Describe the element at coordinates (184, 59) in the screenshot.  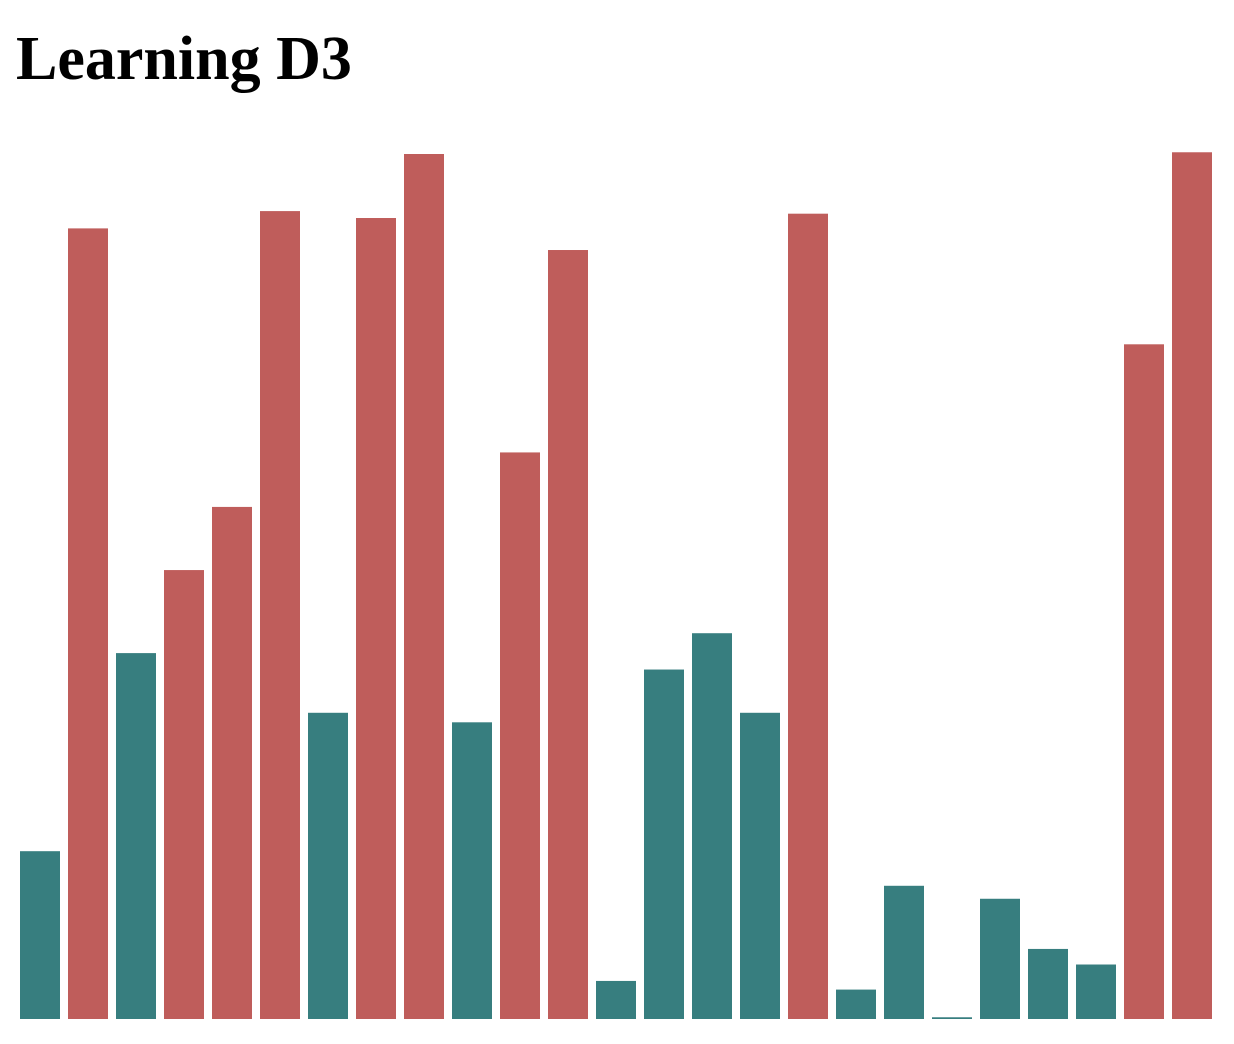
I see `page-title: Learning D3` at that location.